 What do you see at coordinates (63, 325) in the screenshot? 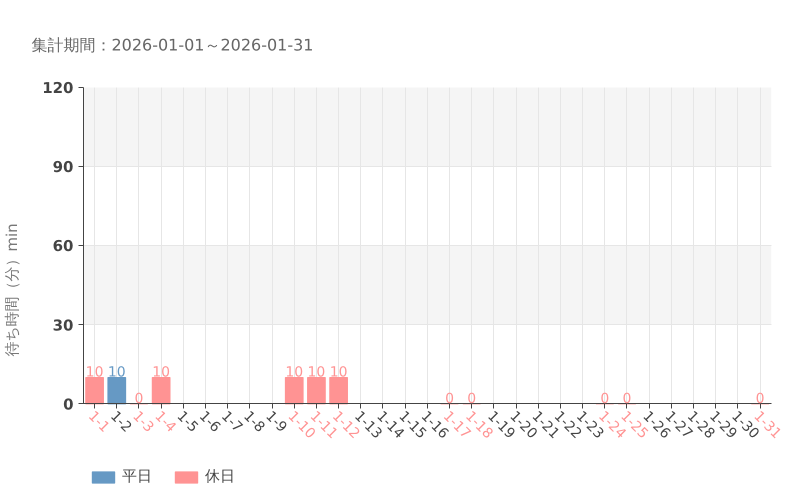
I see `y-tick-label: 30` at bounding box center [63, 325].